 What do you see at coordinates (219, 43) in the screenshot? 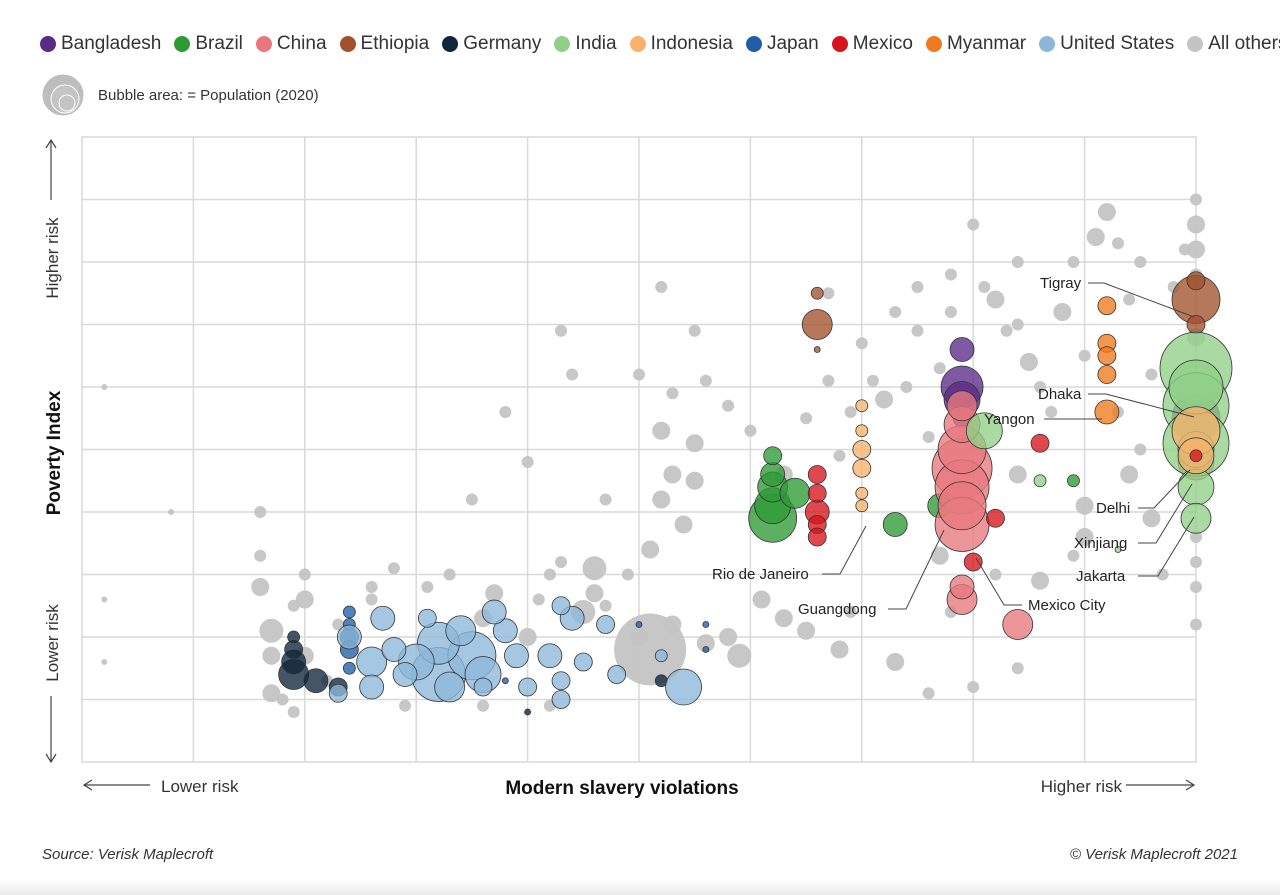
I see `legend-label: Brazil` at bounding box center [219, 43].